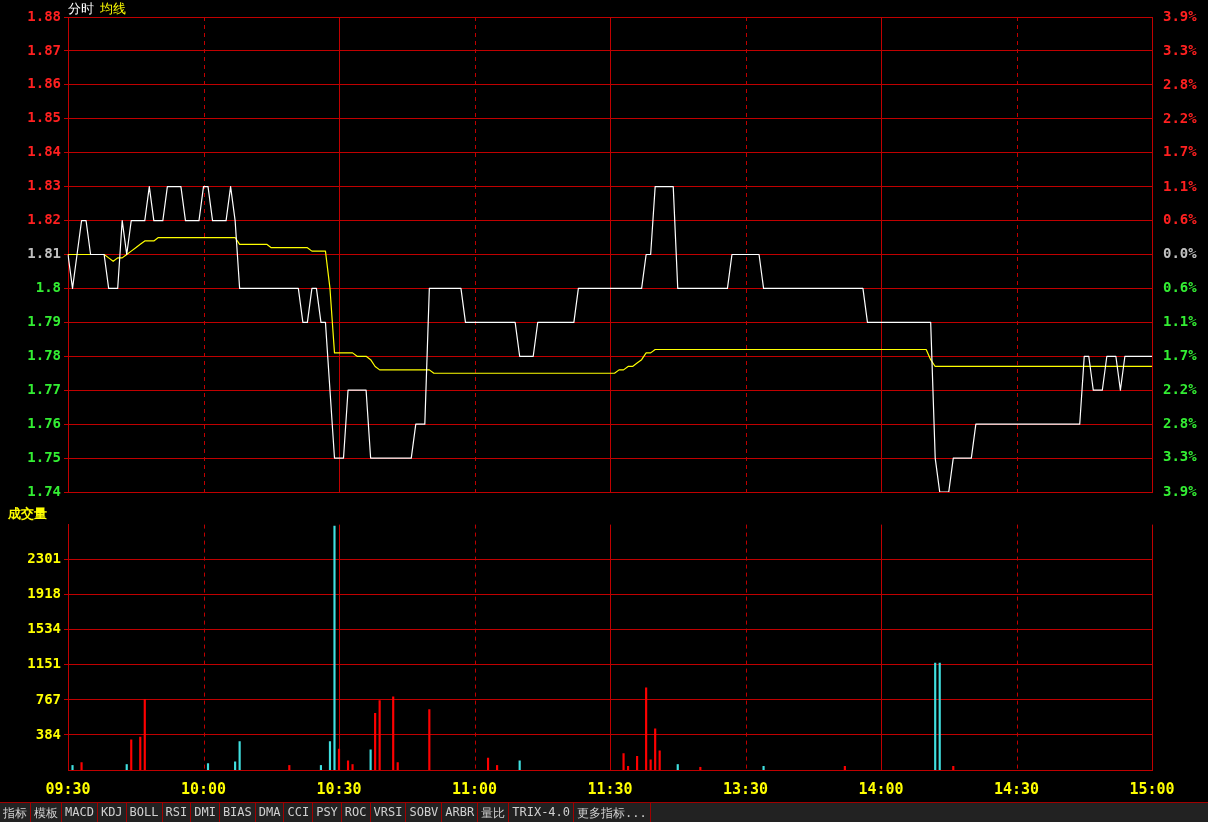 Image resolution: width=1208 pixels, height=822 pixels. What do you see at coordinates (44, 321) in the screenshot?
I see `y-tick-label: 1.79` at bounding box center [44, 321].